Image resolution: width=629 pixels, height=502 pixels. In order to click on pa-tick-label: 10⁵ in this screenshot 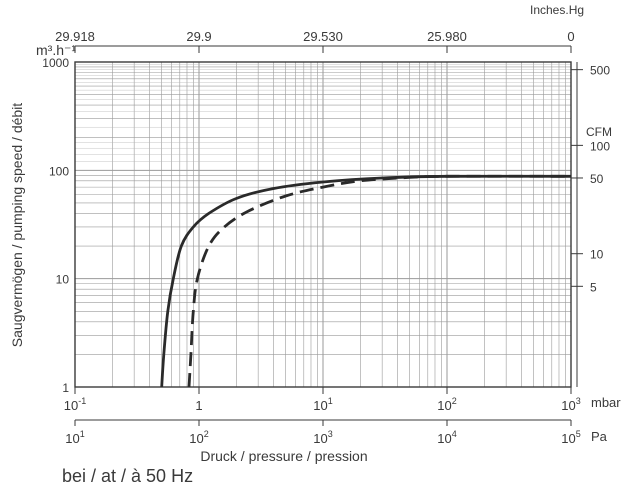, I will do `click(570, 437)`.